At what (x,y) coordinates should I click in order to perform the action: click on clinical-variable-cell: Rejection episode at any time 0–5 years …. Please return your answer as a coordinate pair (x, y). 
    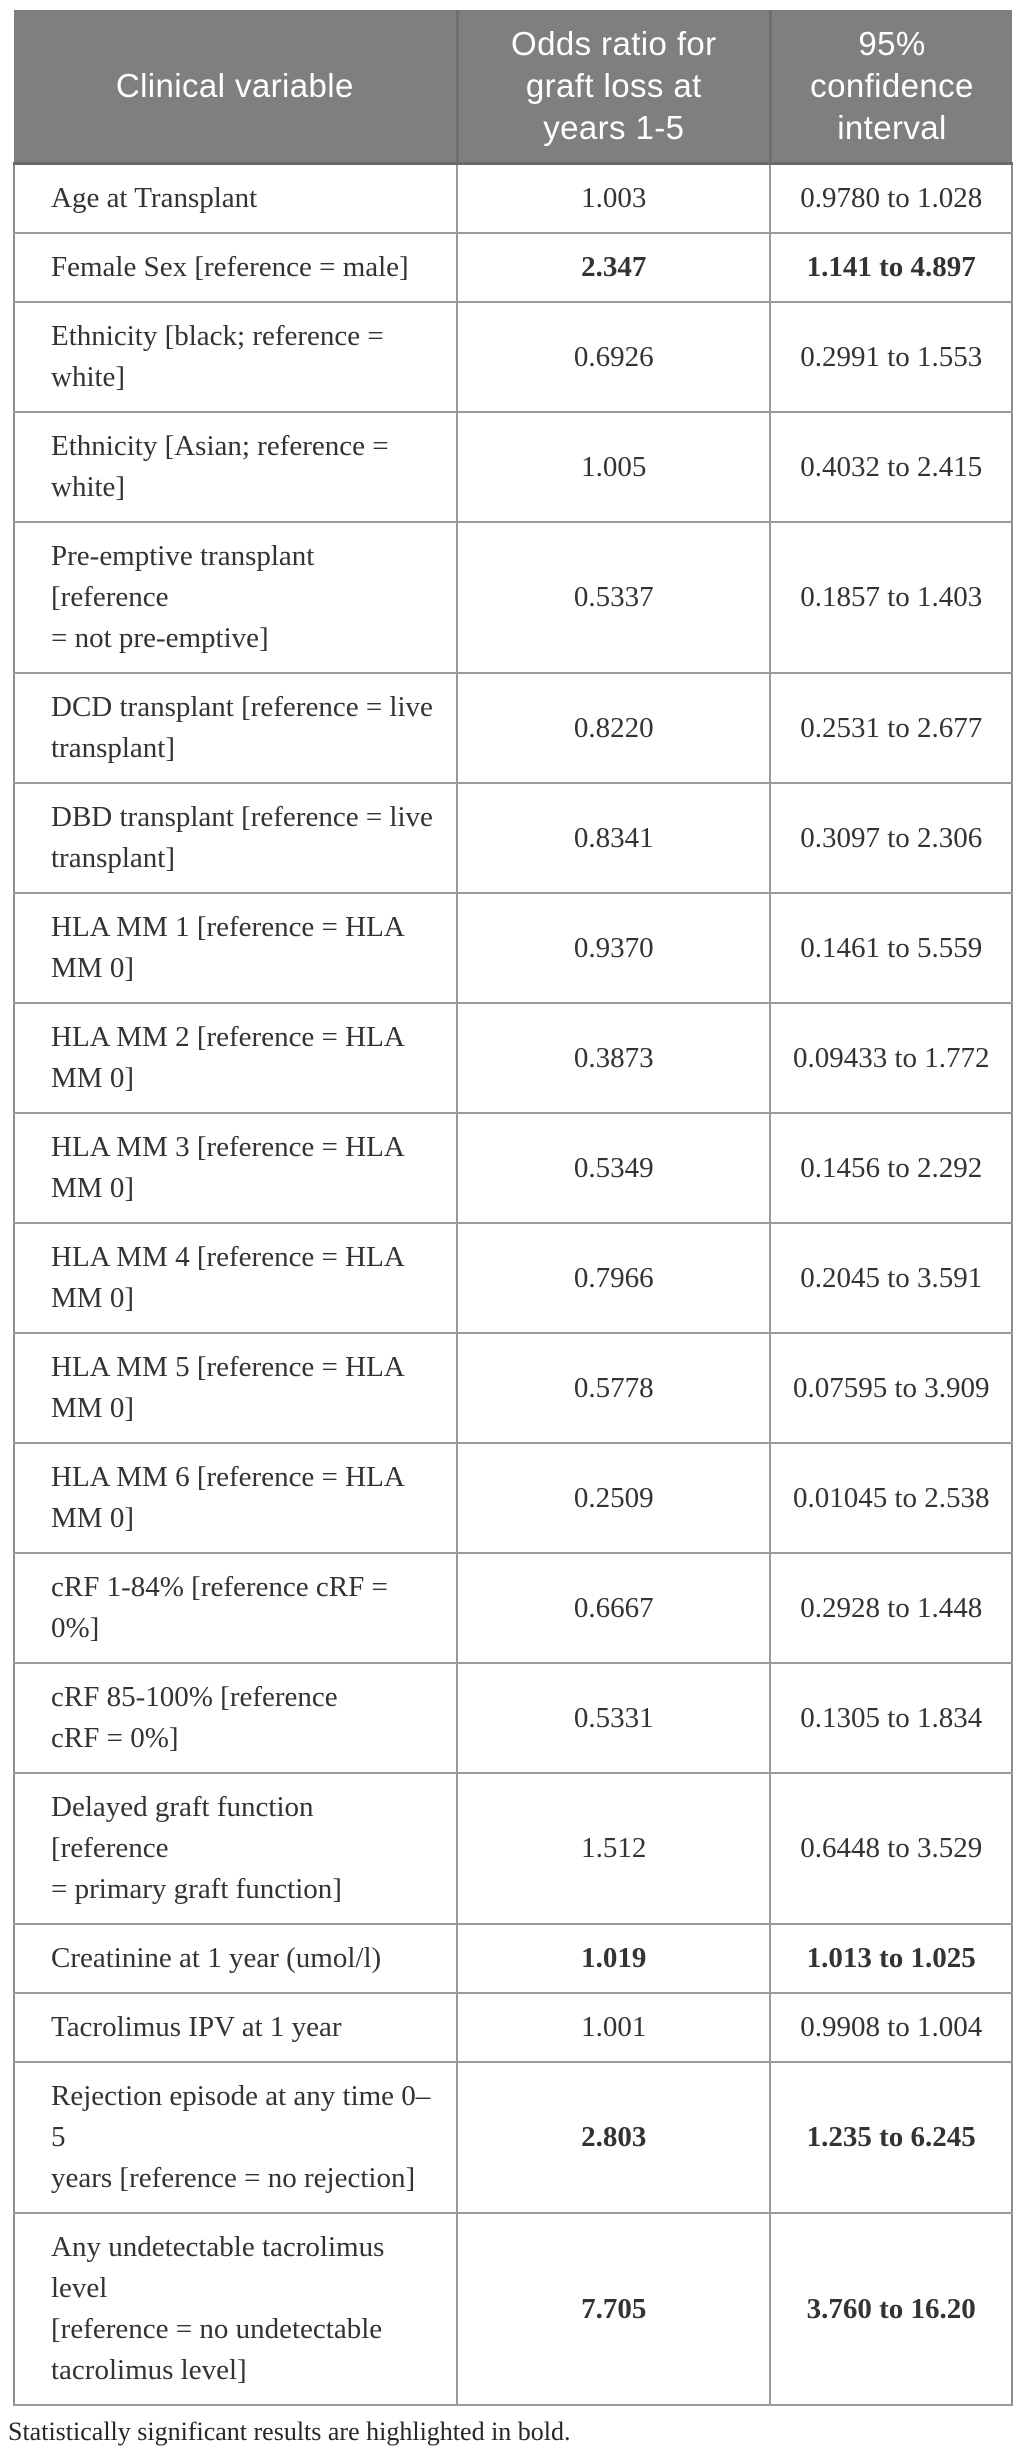
    Looking at the image, I should click on (235, 2137).